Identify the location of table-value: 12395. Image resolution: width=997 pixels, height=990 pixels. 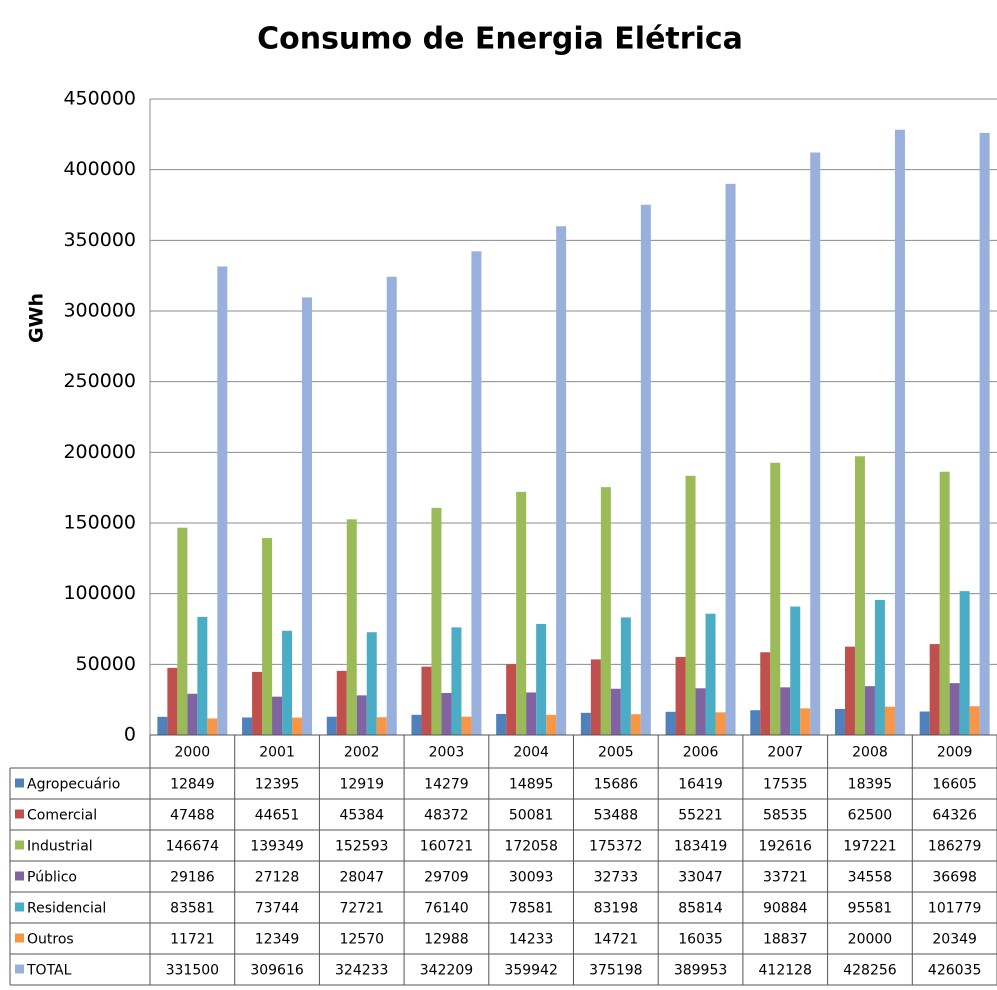
(277, 785).